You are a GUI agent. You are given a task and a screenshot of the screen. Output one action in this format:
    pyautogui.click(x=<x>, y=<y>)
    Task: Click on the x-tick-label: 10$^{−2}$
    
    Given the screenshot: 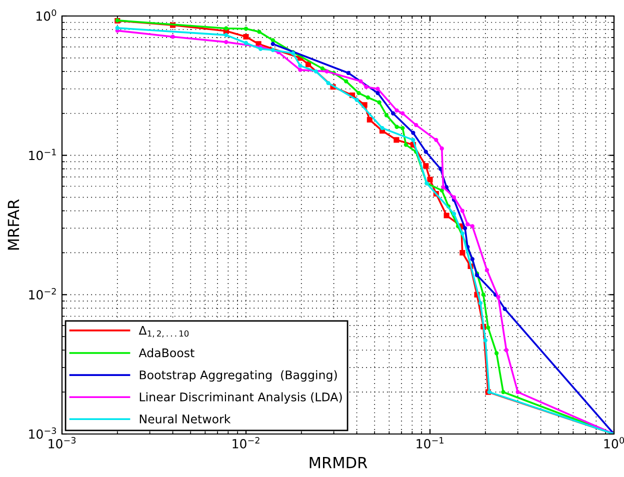 What is the action you would take?
    pyautogui.click(x=246, y=442)
    